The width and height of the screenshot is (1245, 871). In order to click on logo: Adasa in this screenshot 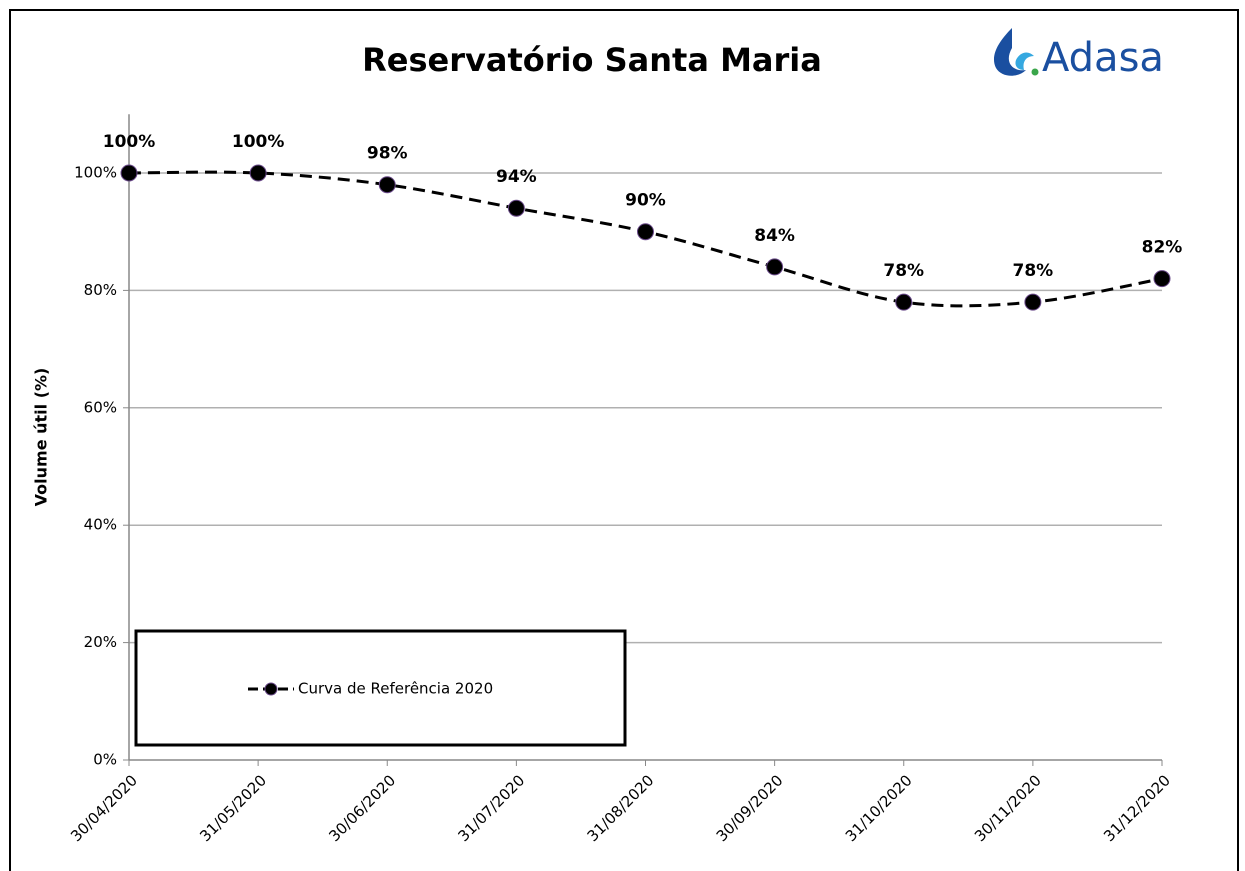, I will do `click(1078, 54)`.